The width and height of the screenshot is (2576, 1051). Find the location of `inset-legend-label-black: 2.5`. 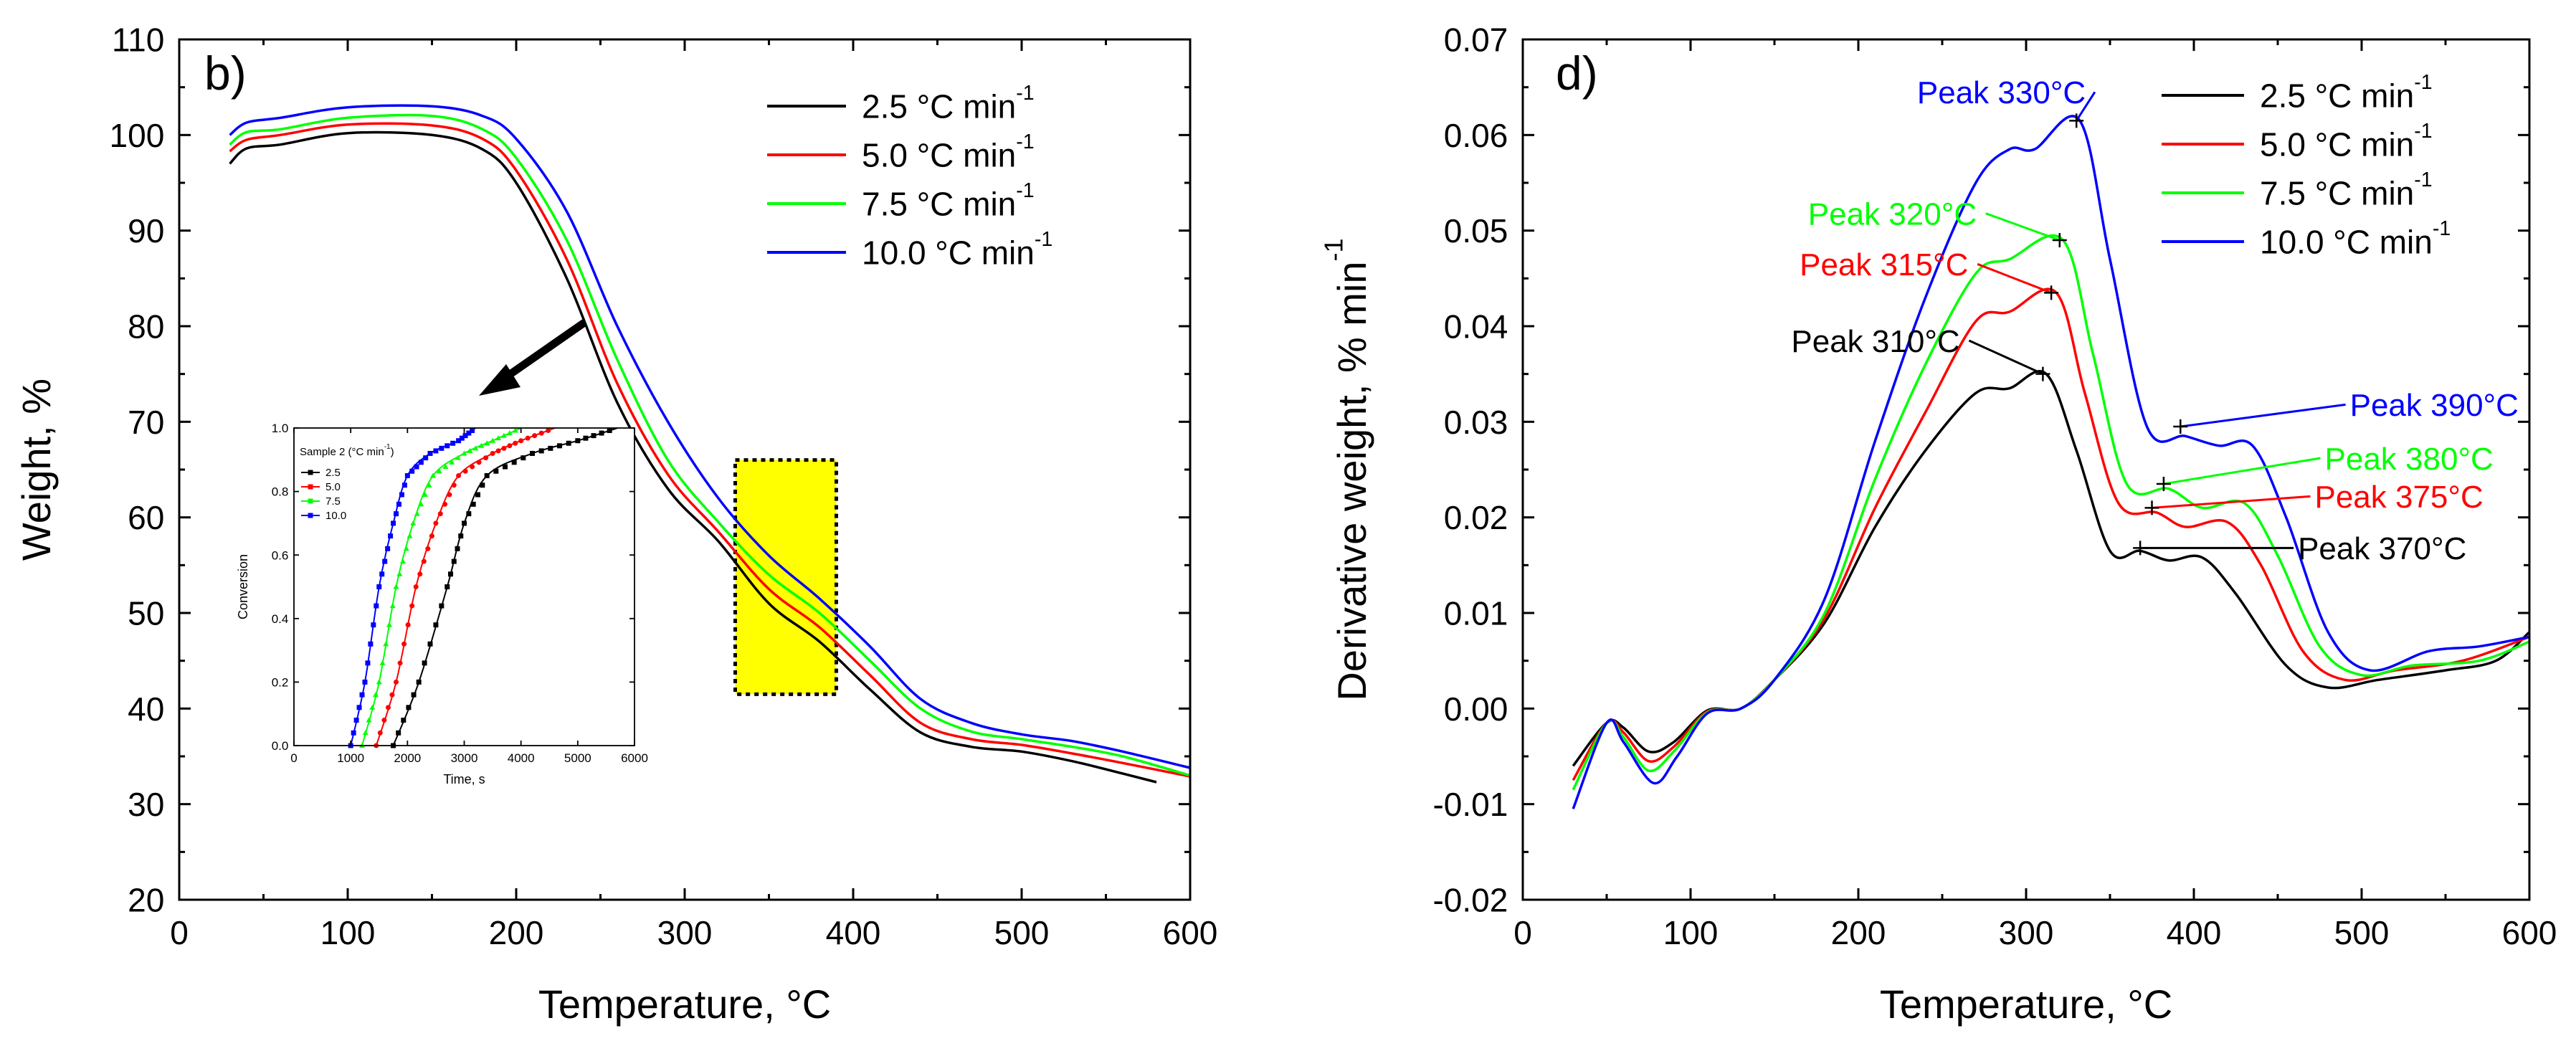

inset-legend-label-black: 2.5 is located at coordinates (333, 473).